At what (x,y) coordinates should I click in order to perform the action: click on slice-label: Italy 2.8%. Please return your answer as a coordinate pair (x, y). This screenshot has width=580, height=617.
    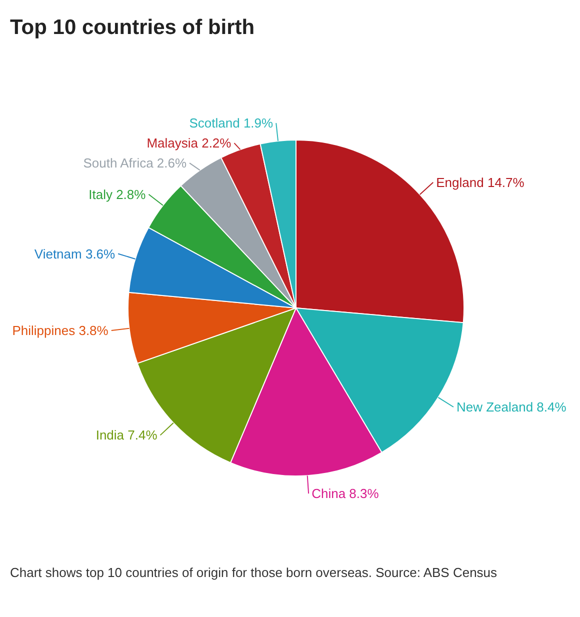
    Looking at the image, I should click on (117, 194).